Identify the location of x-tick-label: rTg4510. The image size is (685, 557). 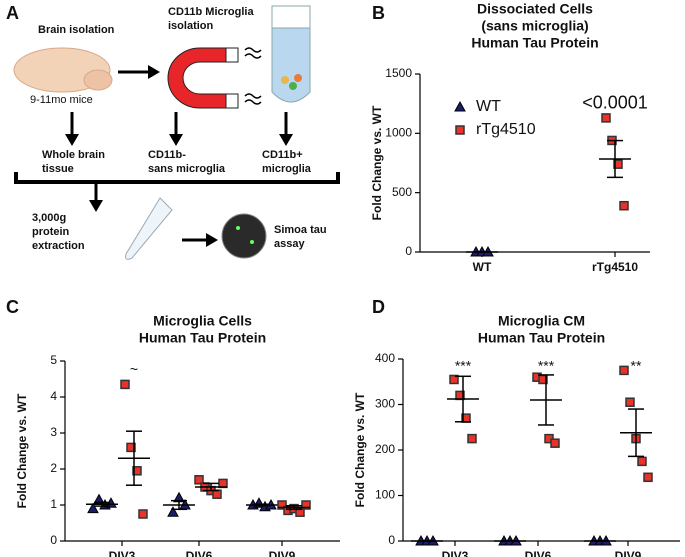
(615, 267).